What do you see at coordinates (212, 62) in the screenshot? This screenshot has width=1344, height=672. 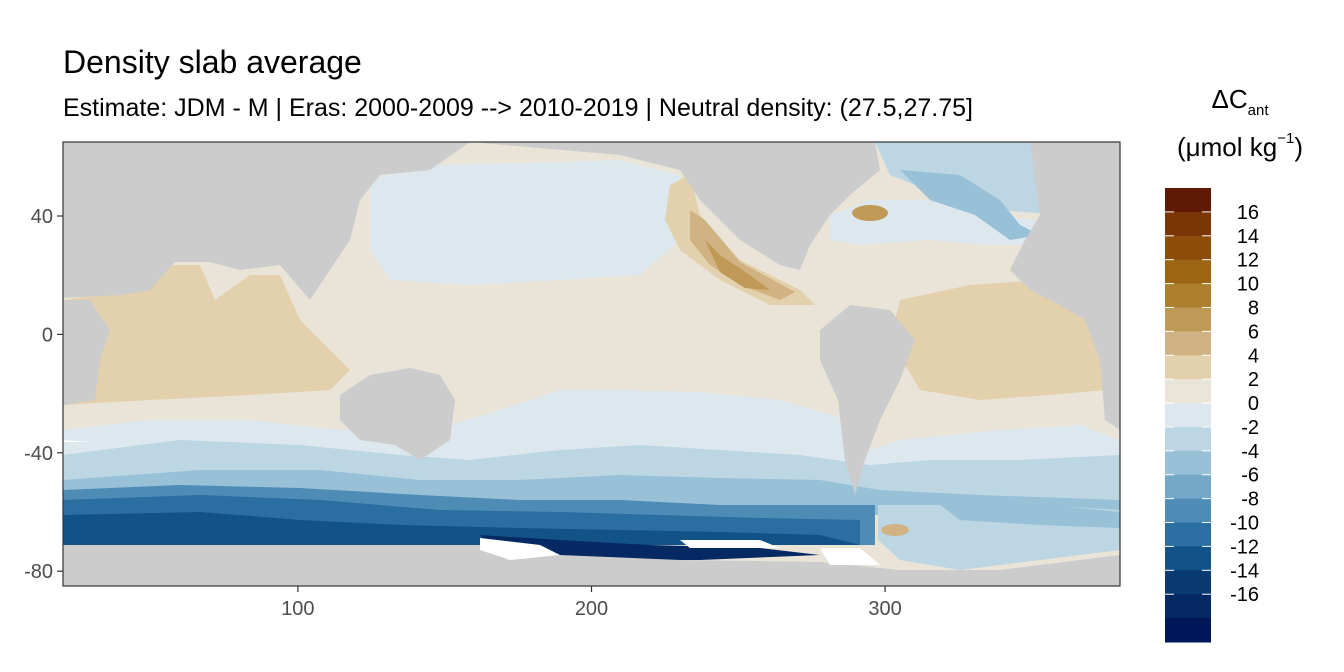 I see `plot-title: Density slab average` at bounding box center [212, 62].